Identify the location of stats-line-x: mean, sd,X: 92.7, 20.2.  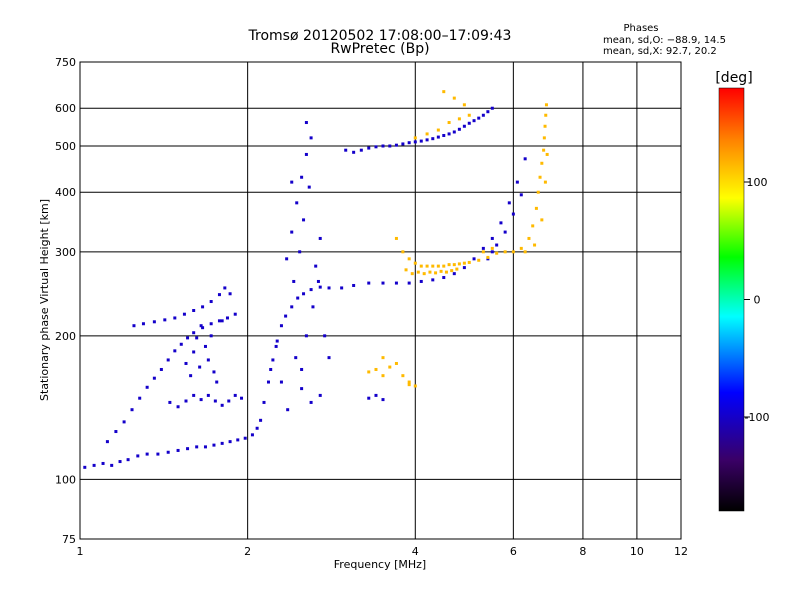
(660, 51).